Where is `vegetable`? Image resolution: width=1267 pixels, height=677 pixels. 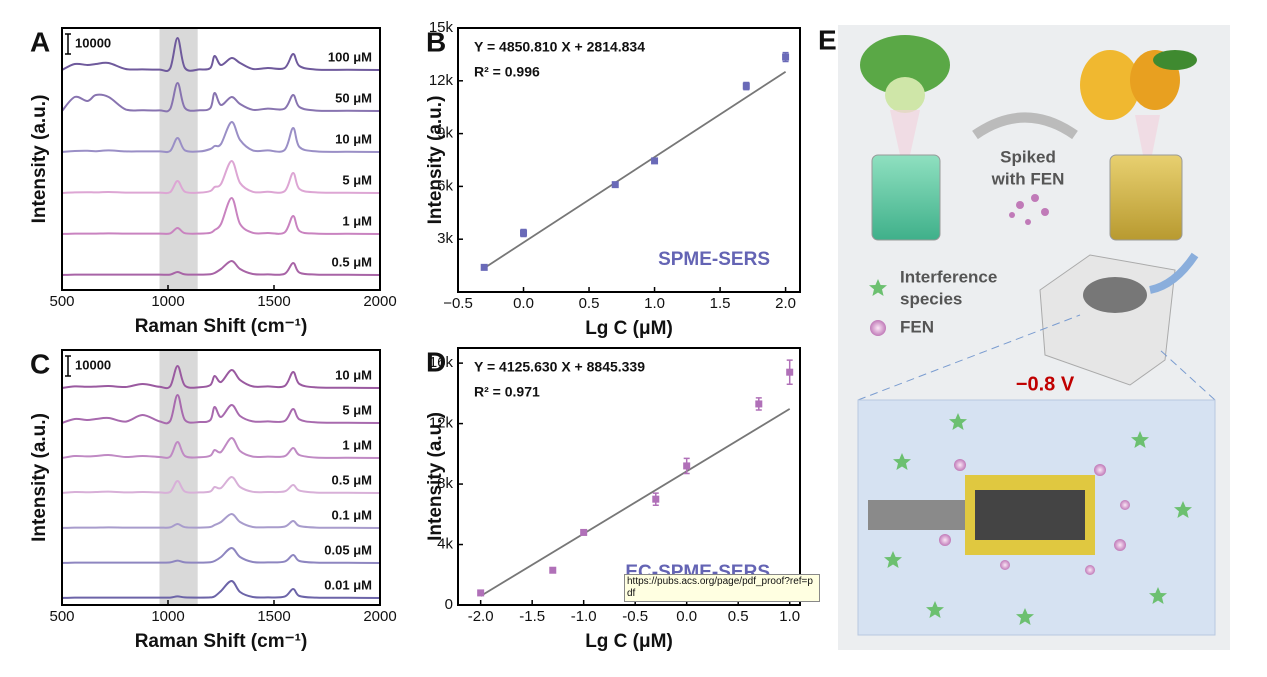 vegetable is located at coordinates (905, 65).